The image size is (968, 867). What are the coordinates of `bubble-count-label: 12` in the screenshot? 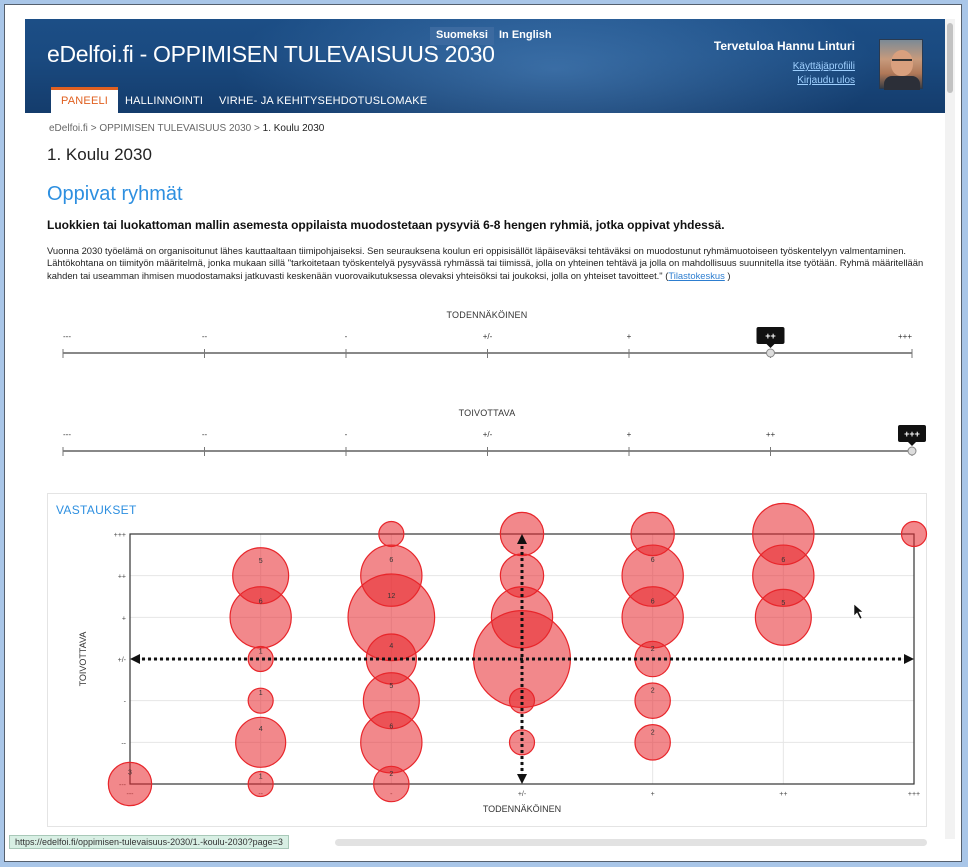 It's located at (391, 596).